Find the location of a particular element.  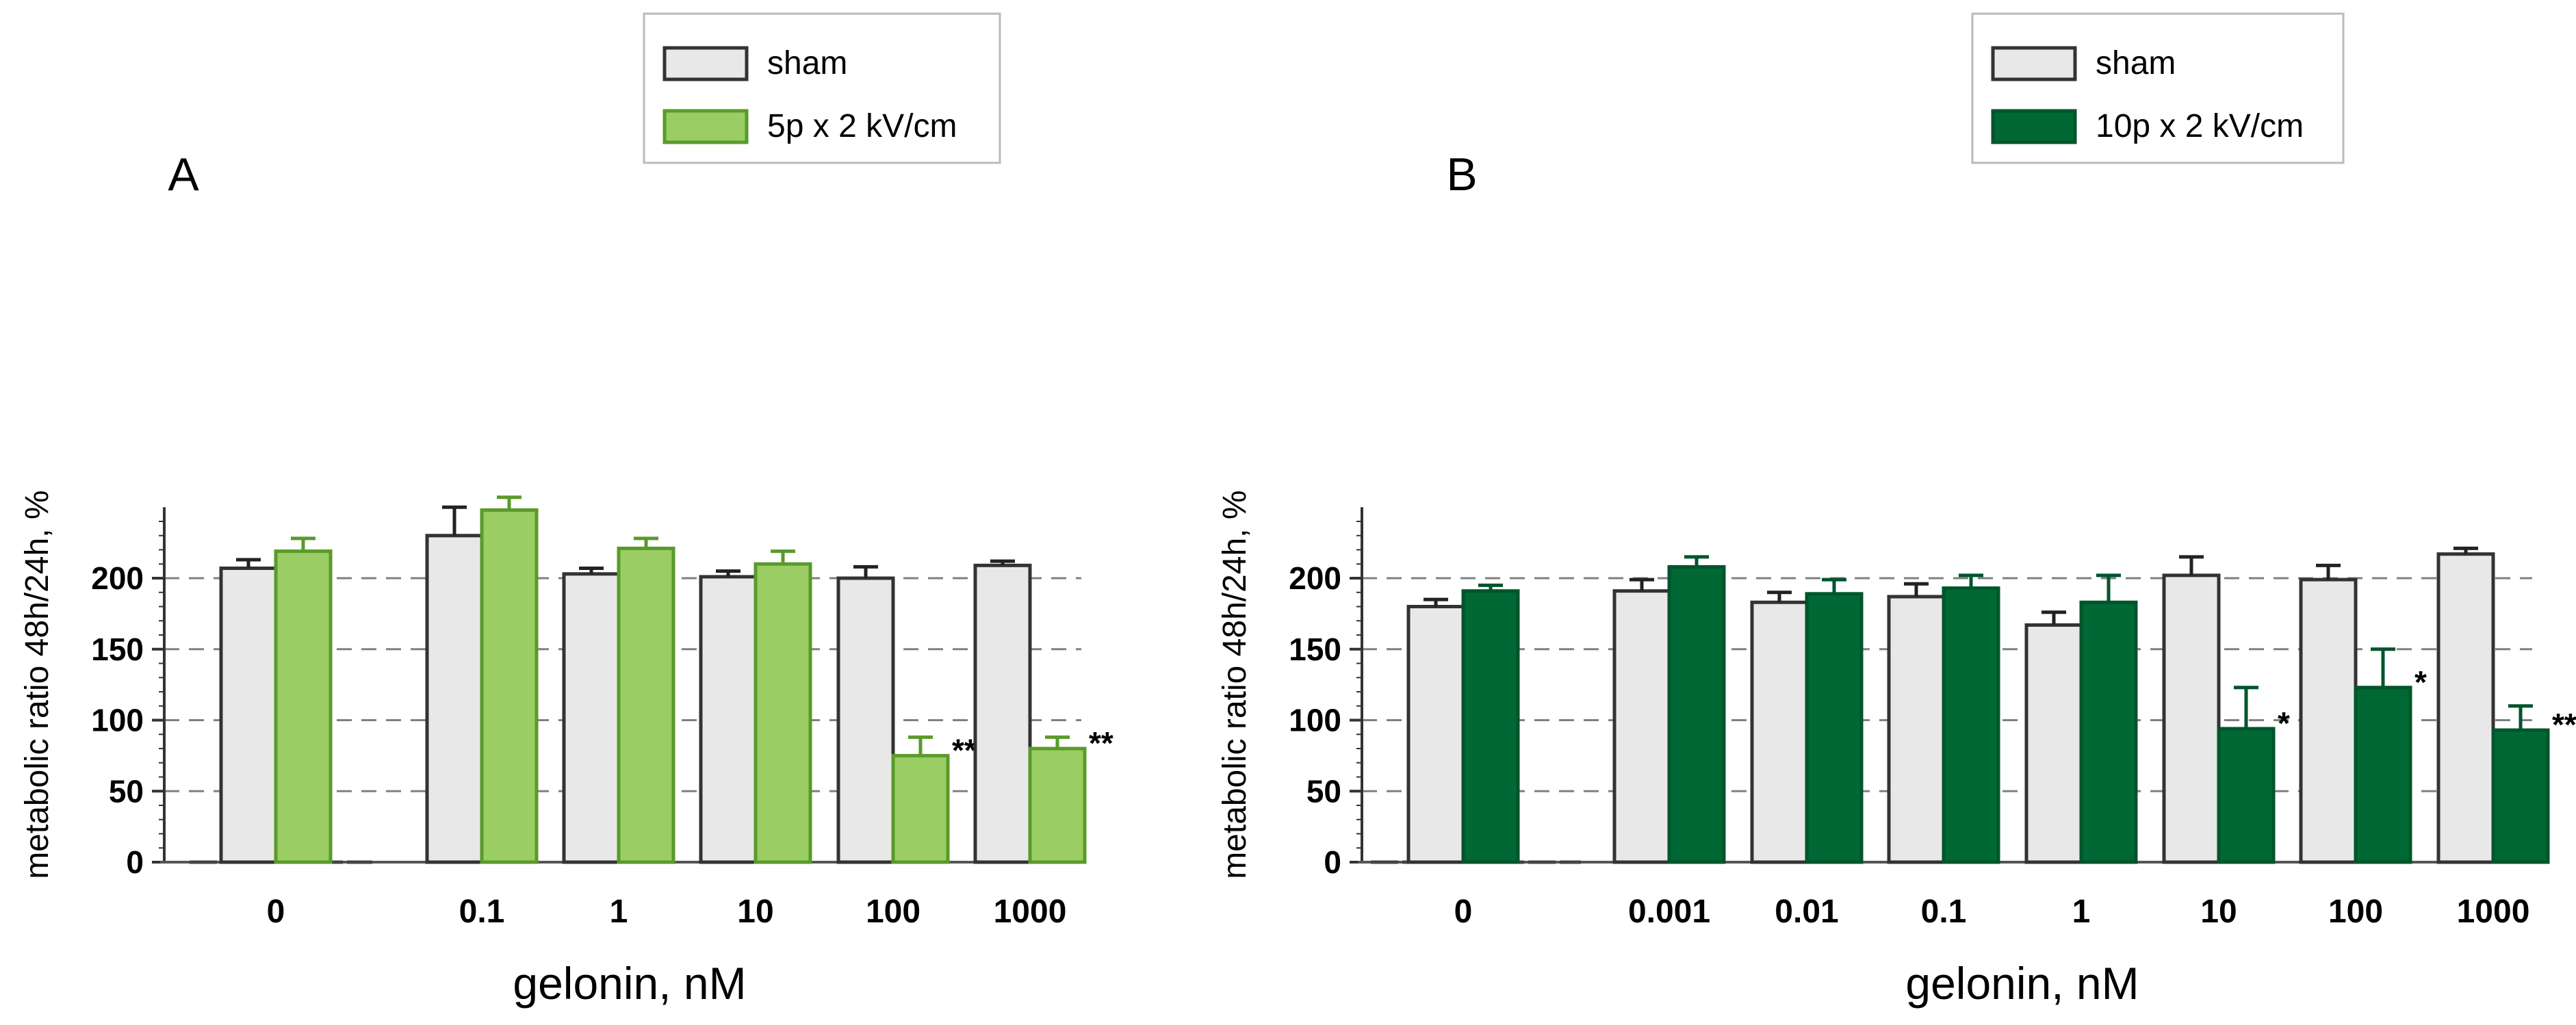

x-tick-label: 0.01 is located at coordinates (1806, 912).